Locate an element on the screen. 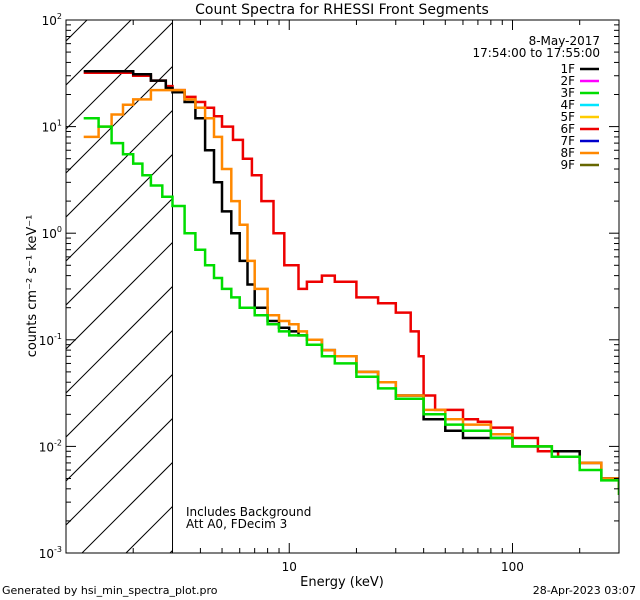  legend-label: 8F is located at coordinates (567, 153).